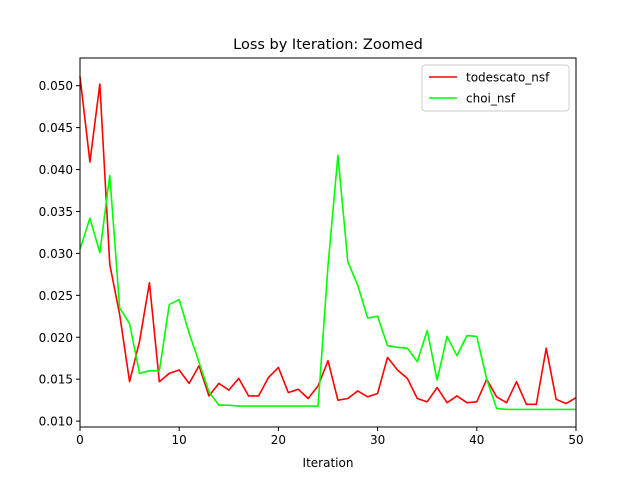 This screenshot has height=484, width=640. I want to click on y-tick-label: 0.040, so click(56, 170).